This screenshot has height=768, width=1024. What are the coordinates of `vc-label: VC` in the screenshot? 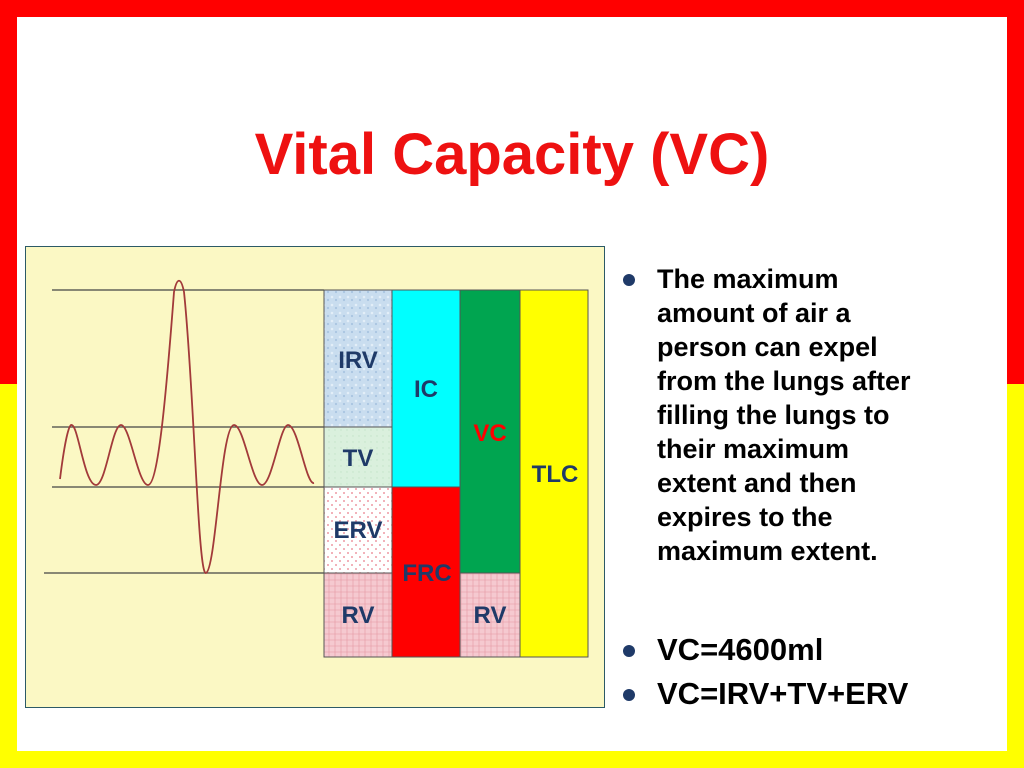 It's located at (489, 433).